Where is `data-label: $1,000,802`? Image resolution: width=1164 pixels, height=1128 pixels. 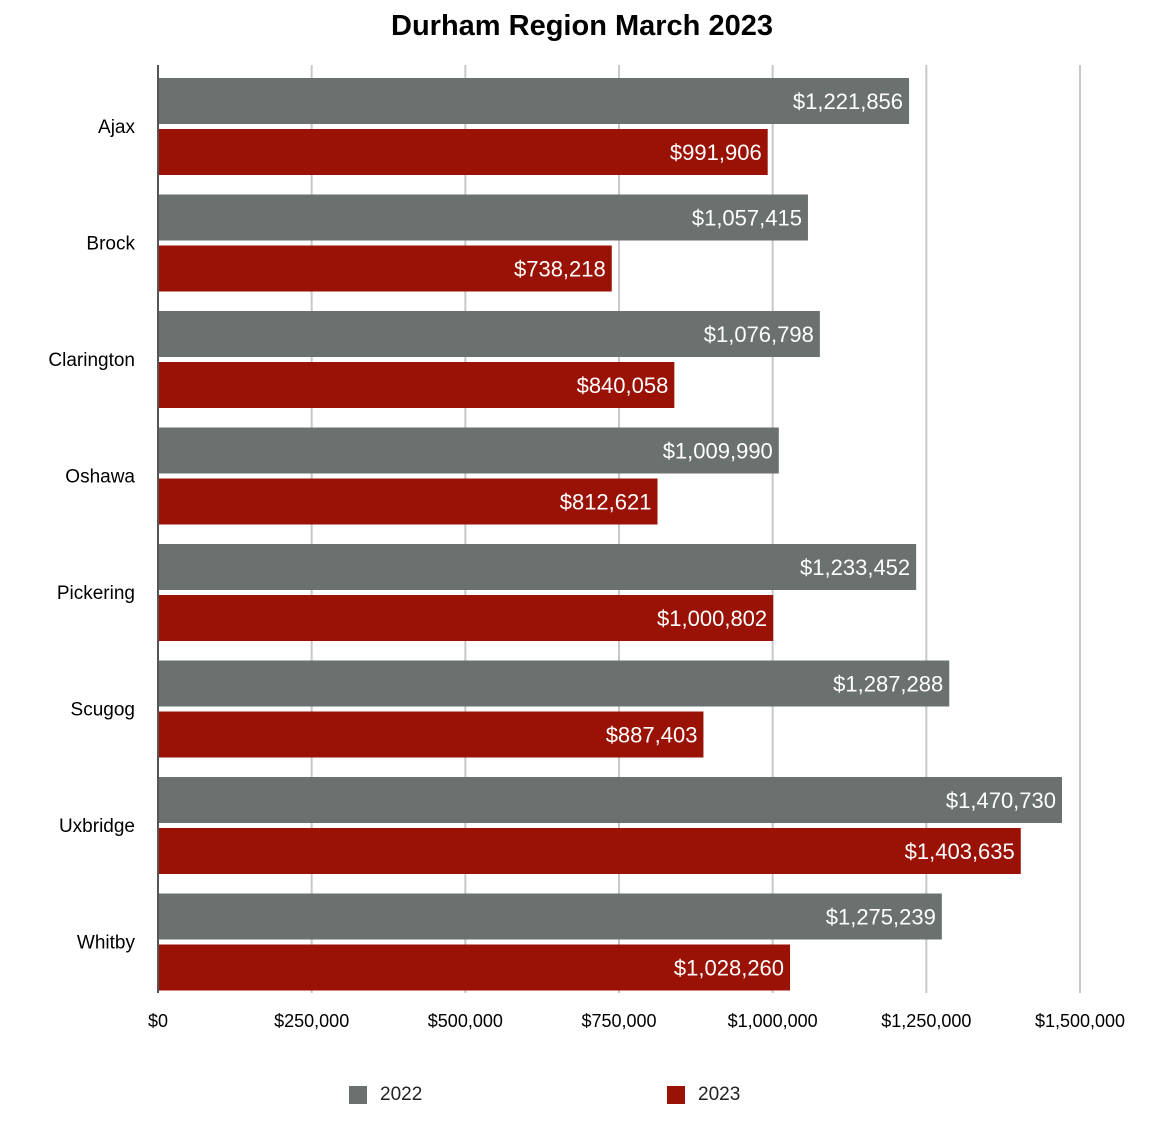
data-label: $1,000,802 is located at coordinates (712, 618).